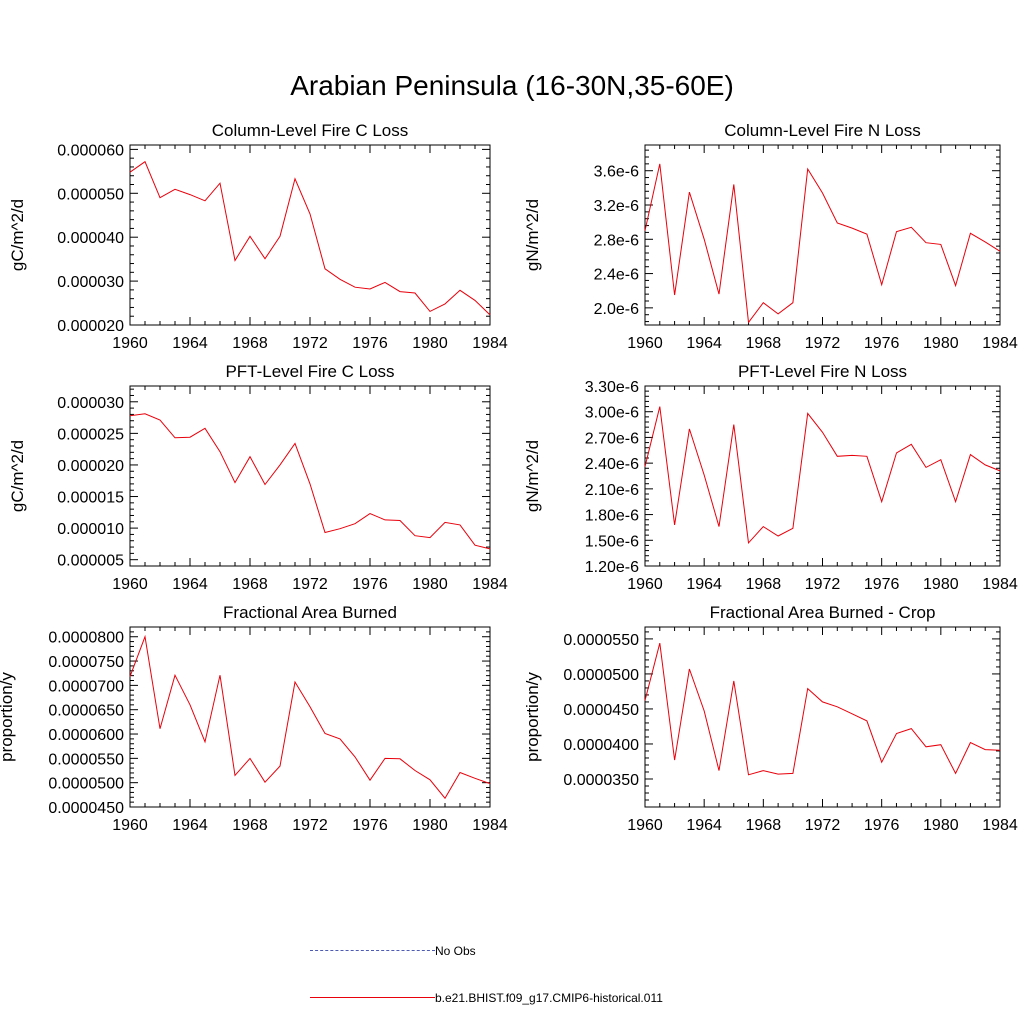  What do you see at coordinates (372, 951) in the screenshot?
I see `legend-dashed-line` at bounding box center [372, 951].